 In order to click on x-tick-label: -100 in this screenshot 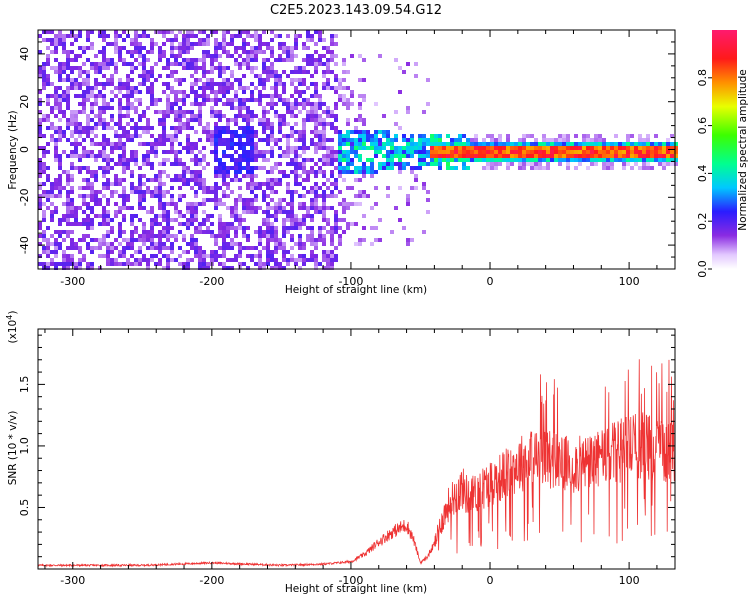, I will do `click(350, 281)`.